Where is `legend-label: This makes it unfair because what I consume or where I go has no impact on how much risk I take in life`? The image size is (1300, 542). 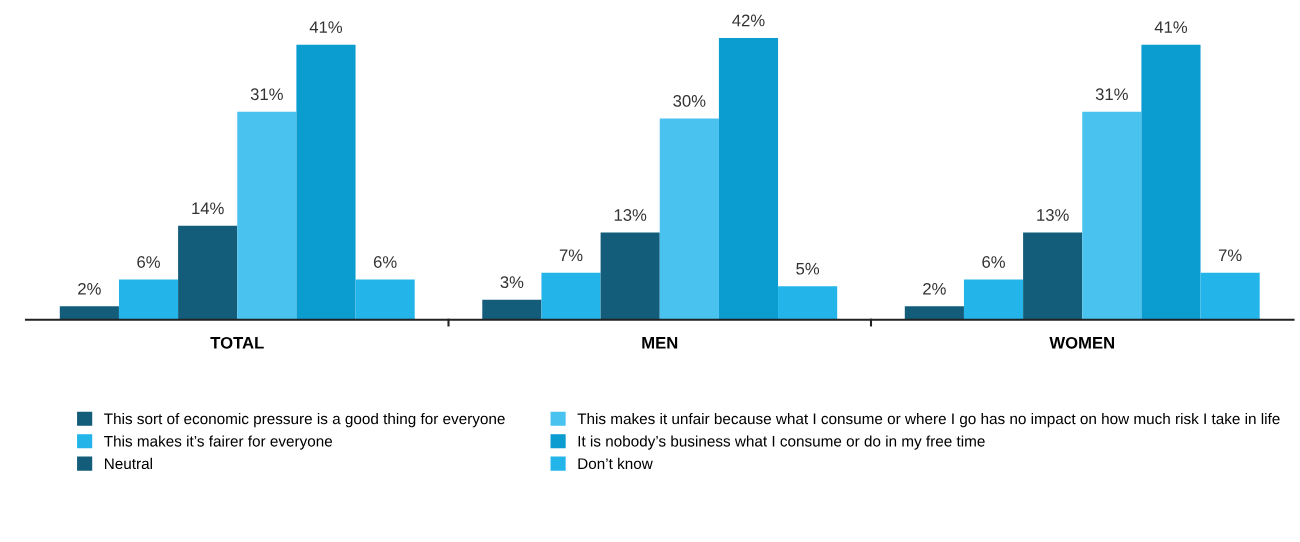
legend-label: This makes it unfair because what I consume or where I go has no impact on how much risk I take in life is located at coordinates (928, 420).